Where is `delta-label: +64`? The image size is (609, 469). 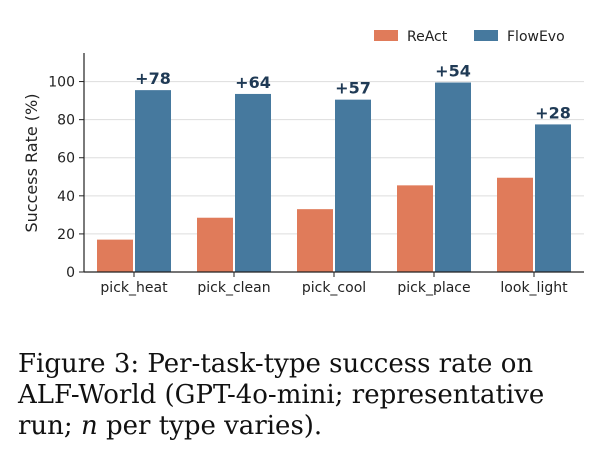
delta-label: +64 is located at coordinates (253, 82).